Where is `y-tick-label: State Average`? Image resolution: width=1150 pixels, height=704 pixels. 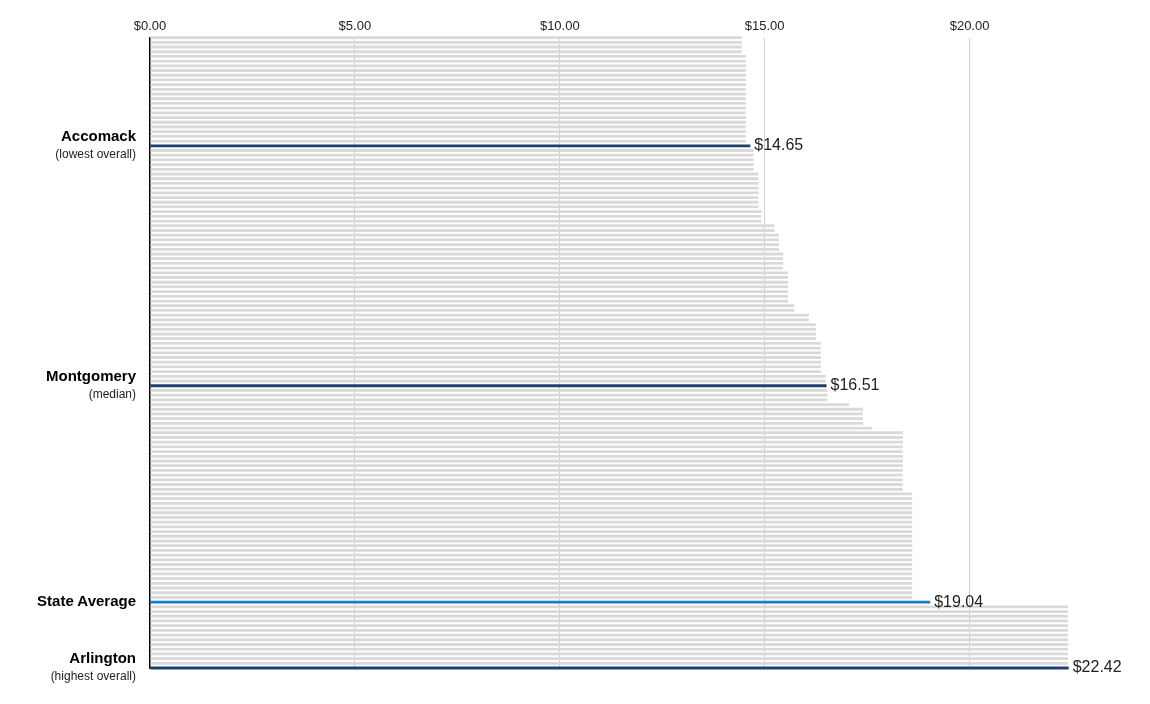 y-tick-label: State Average is located at coordinates (86, 601).